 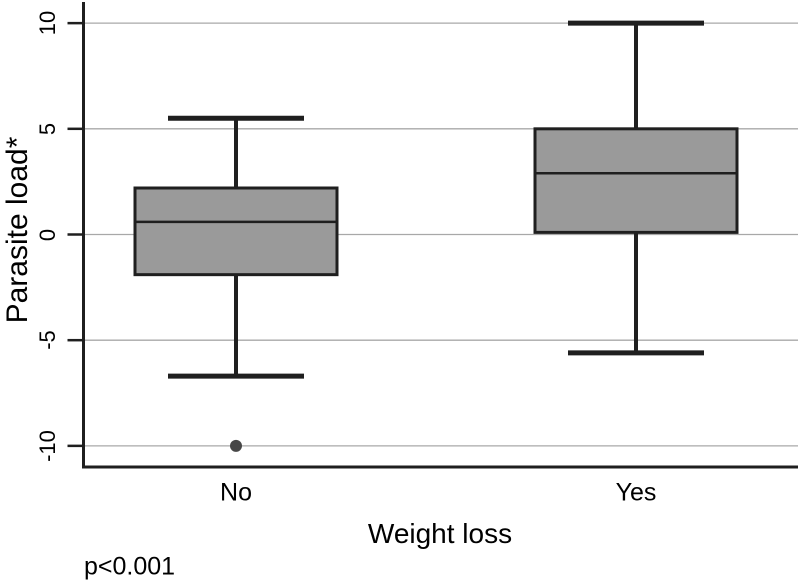 What do you see at coordinates (236, 445) in the screenshot?
I see `outlier-point` at bounding box center [236, 445].